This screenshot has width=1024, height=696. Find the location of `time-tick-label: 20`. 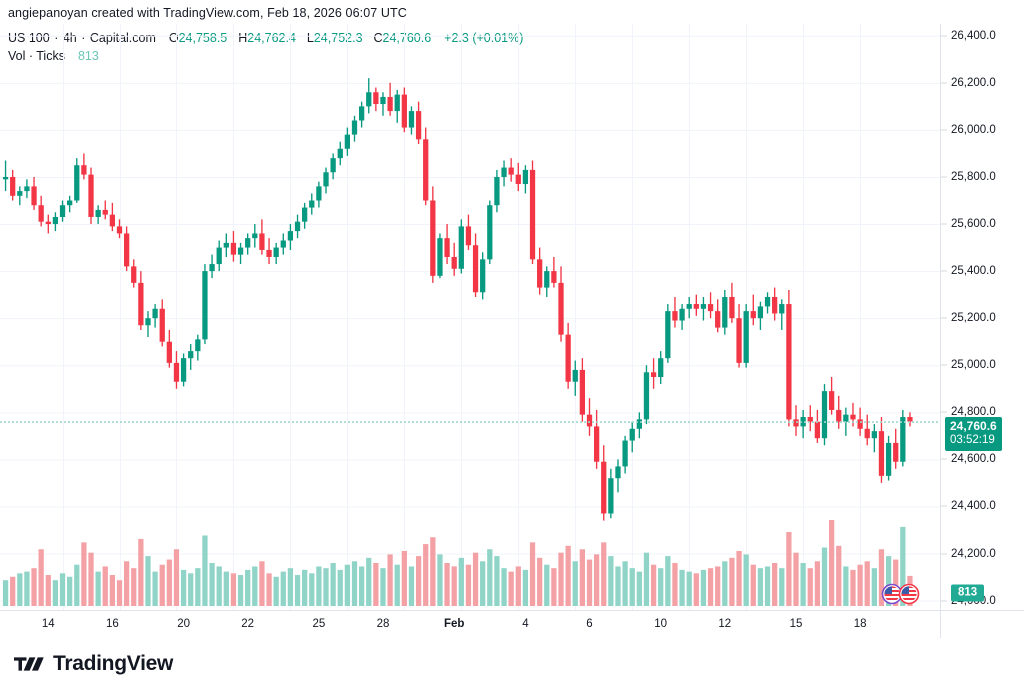

time-tick-label: 20 is located at coordinates (183, 624).